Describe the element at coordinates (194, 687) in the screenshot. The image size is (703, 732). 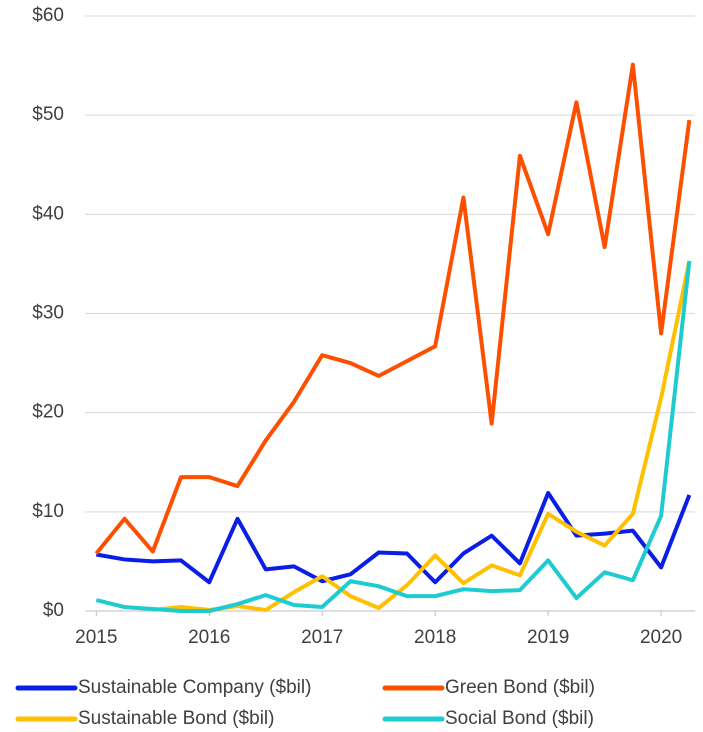
I see `legend-label: Sustainable Company ($bil)` at that location.